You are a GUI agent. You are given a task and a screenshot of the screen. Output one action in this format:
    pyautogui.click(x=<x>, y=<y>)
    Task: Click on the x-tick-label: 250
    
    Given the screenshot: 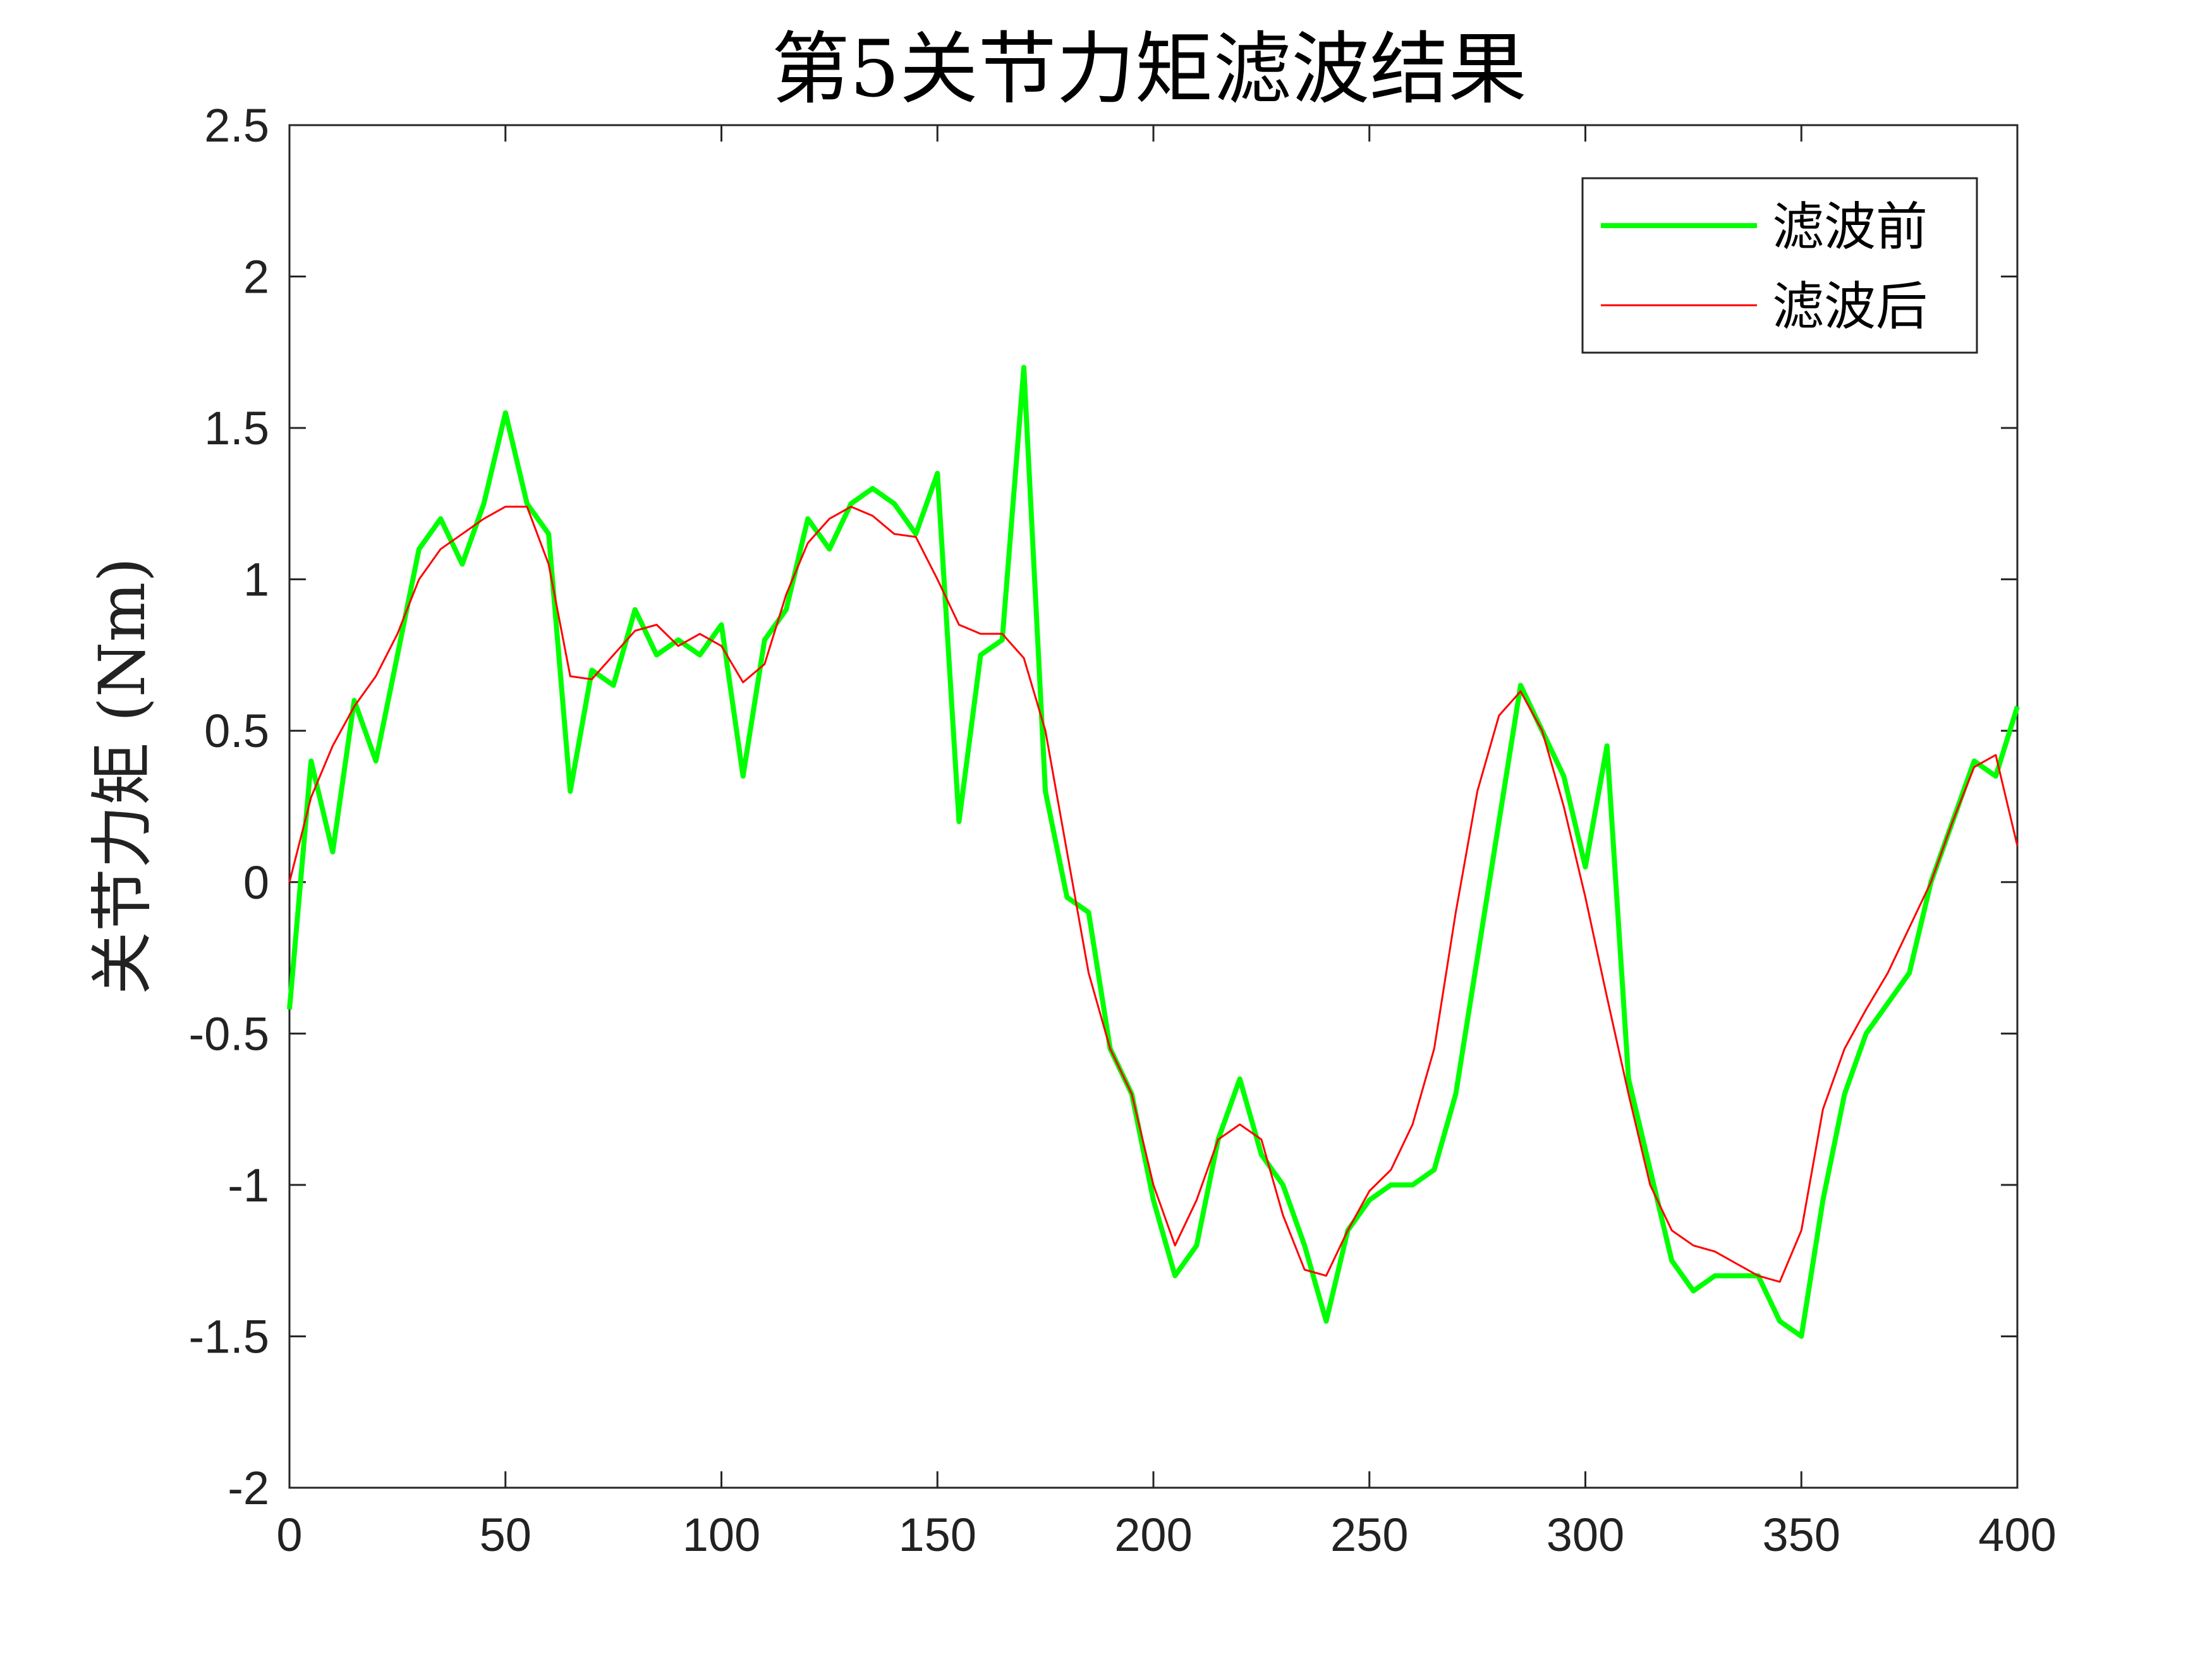 What is the action you would take?
    pyautogui.click(x=1369, y=1535)
    